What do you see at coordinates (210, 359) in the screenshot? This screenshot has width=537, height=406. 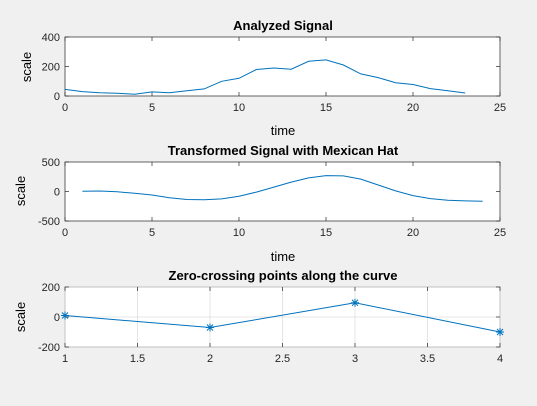 I see `x-tick-label: 2` at bounding box center [210, 359].